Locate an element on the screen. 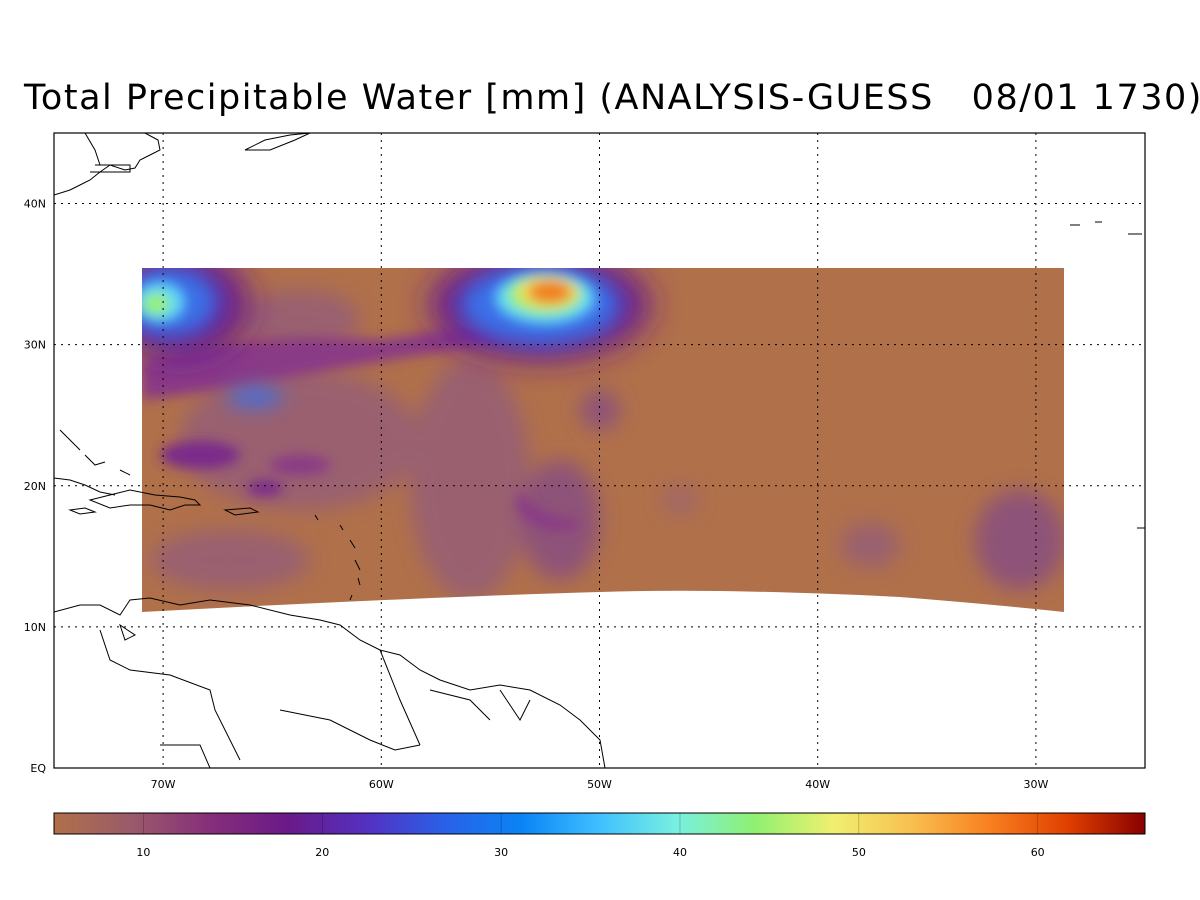 The width and height of the screenshot is (1200, 900). lat-label: 40N is located at coordinates (35, 204).